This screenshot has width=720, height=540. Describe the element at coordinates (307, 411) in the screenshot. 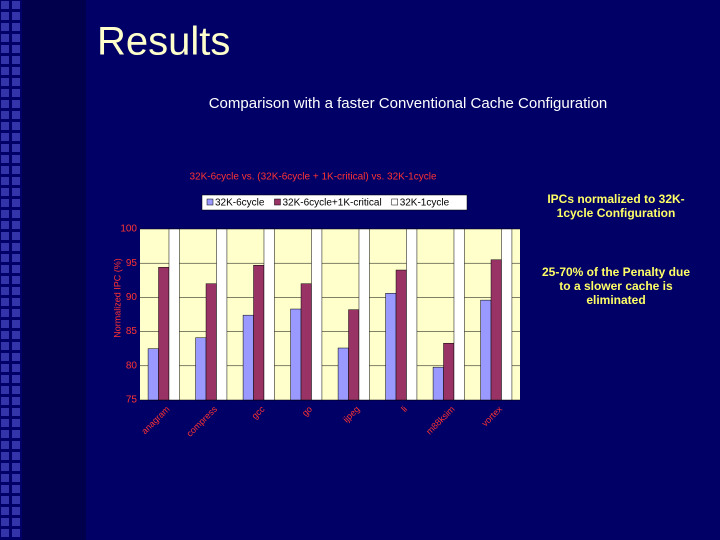

I see `x-tick-label: go` at that location.